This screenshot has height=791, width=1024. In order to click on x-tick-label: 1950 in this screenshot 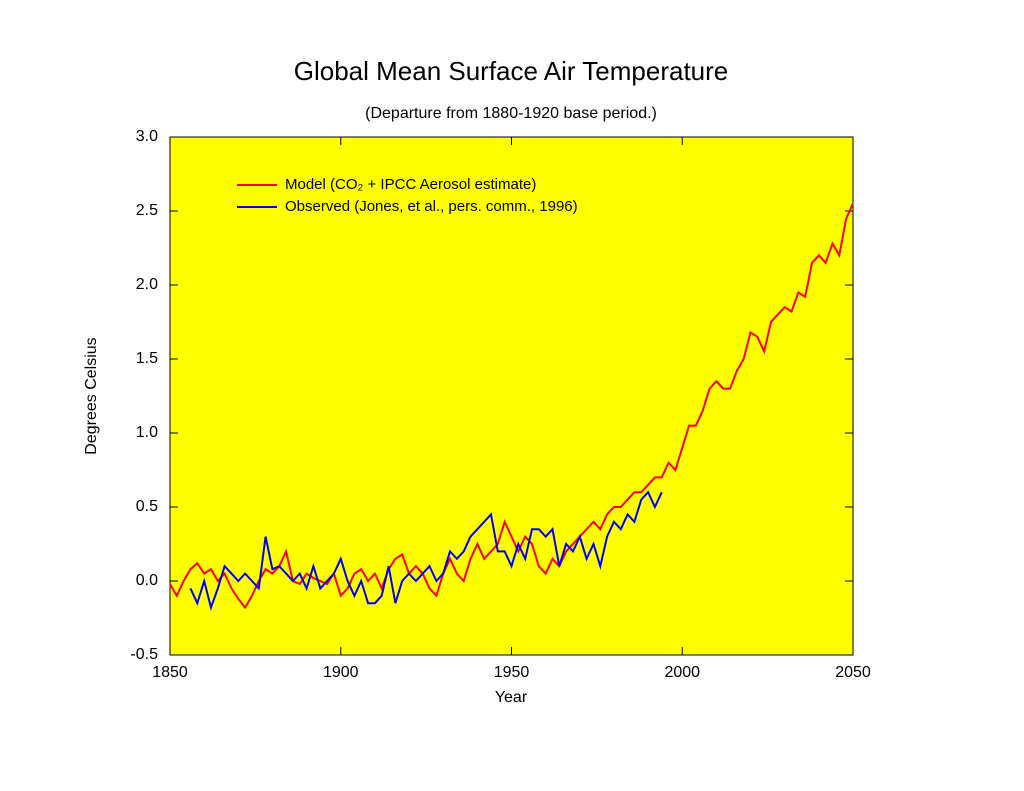, I will do `click(512, 672)`.